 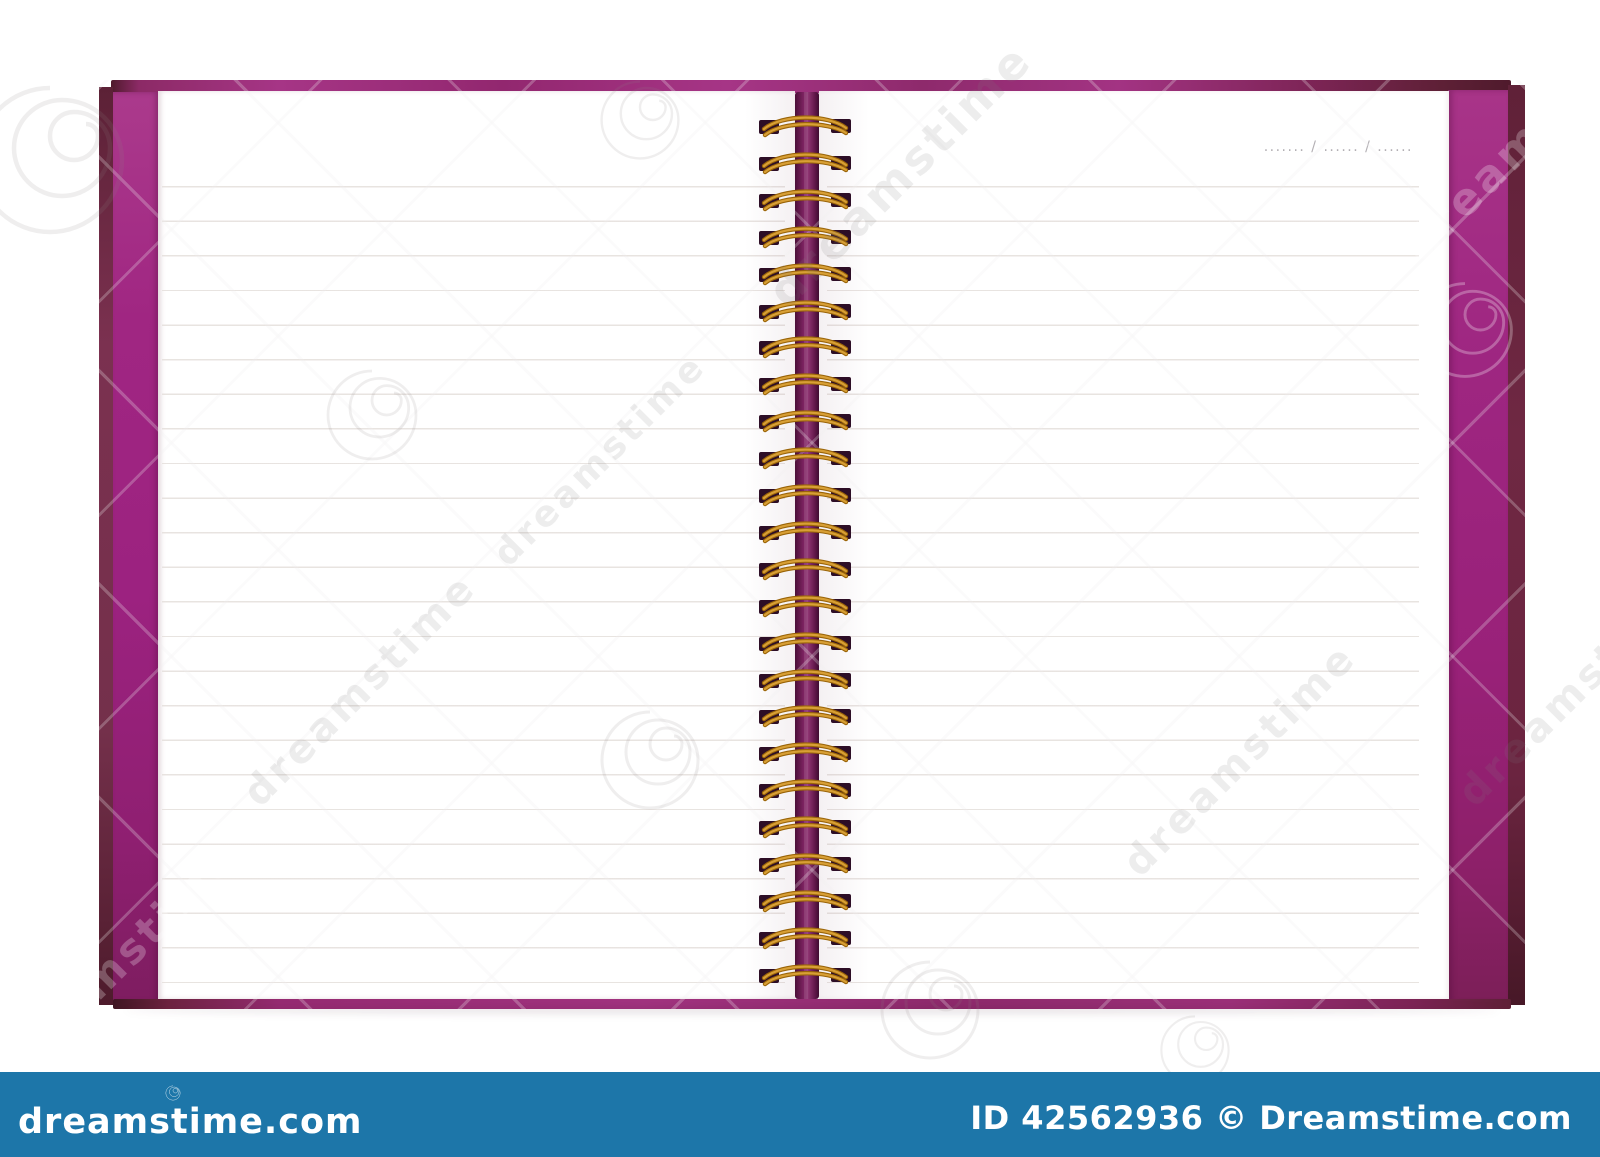 I want to click on spiral-rings, so click(x=805, y=544).